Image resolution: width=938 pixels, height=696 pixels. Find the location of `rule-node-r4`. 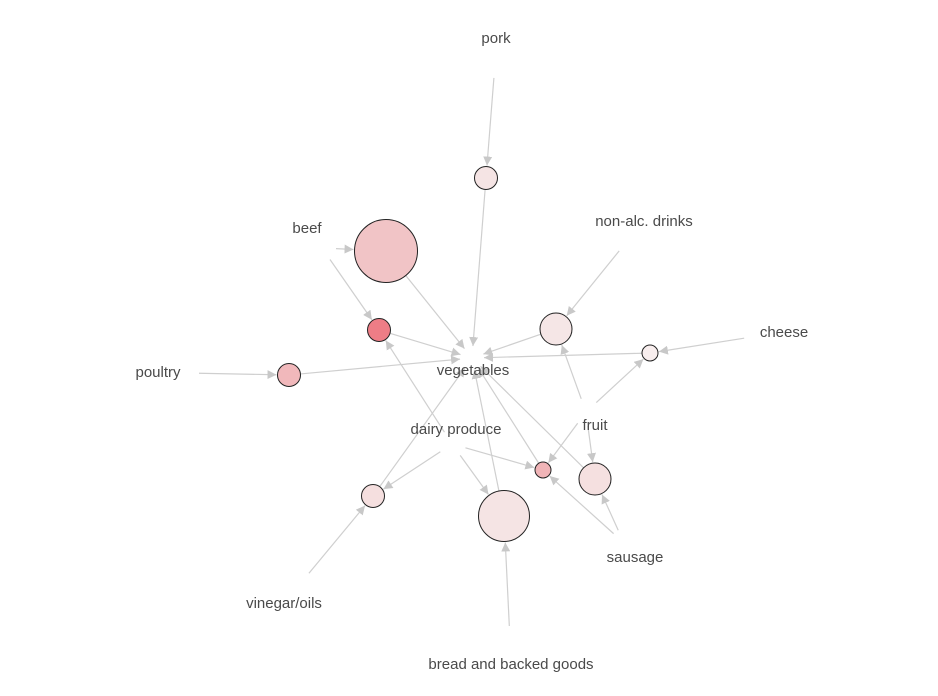

rule-node-r4 is located at coordinates (556, 329).